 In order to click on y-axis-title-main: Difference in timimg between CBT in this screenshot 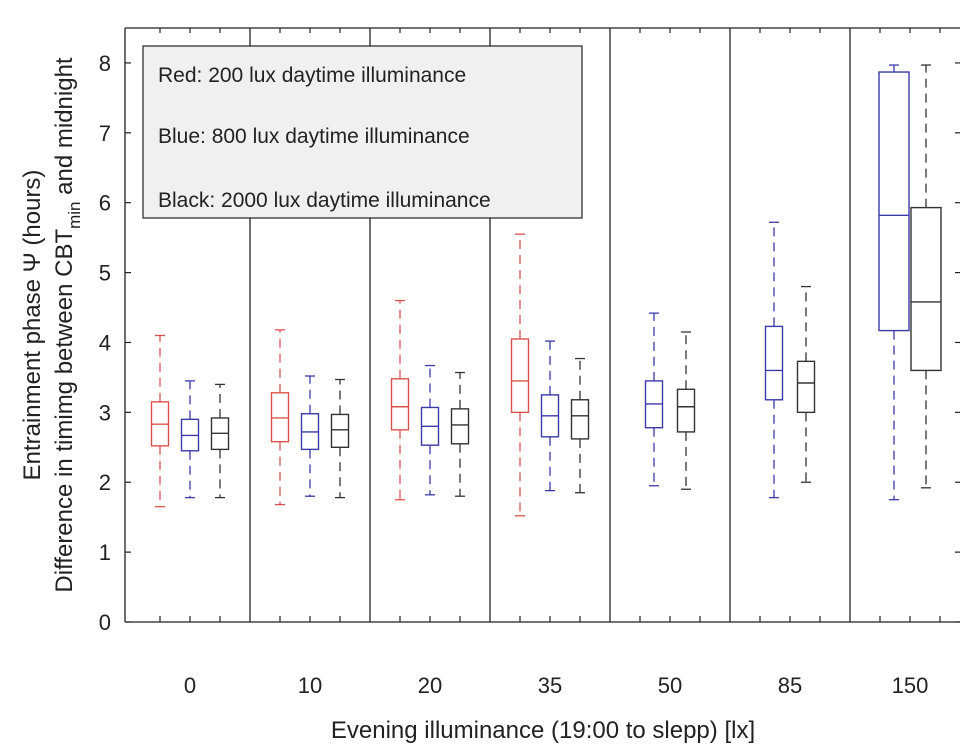, I will do `click(64, 411)`.